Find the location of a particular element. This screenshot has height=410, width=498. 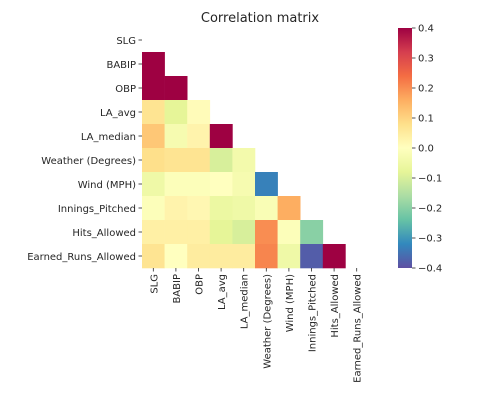

chart-title: Correlation matrix is located at coordinates (260, 18).